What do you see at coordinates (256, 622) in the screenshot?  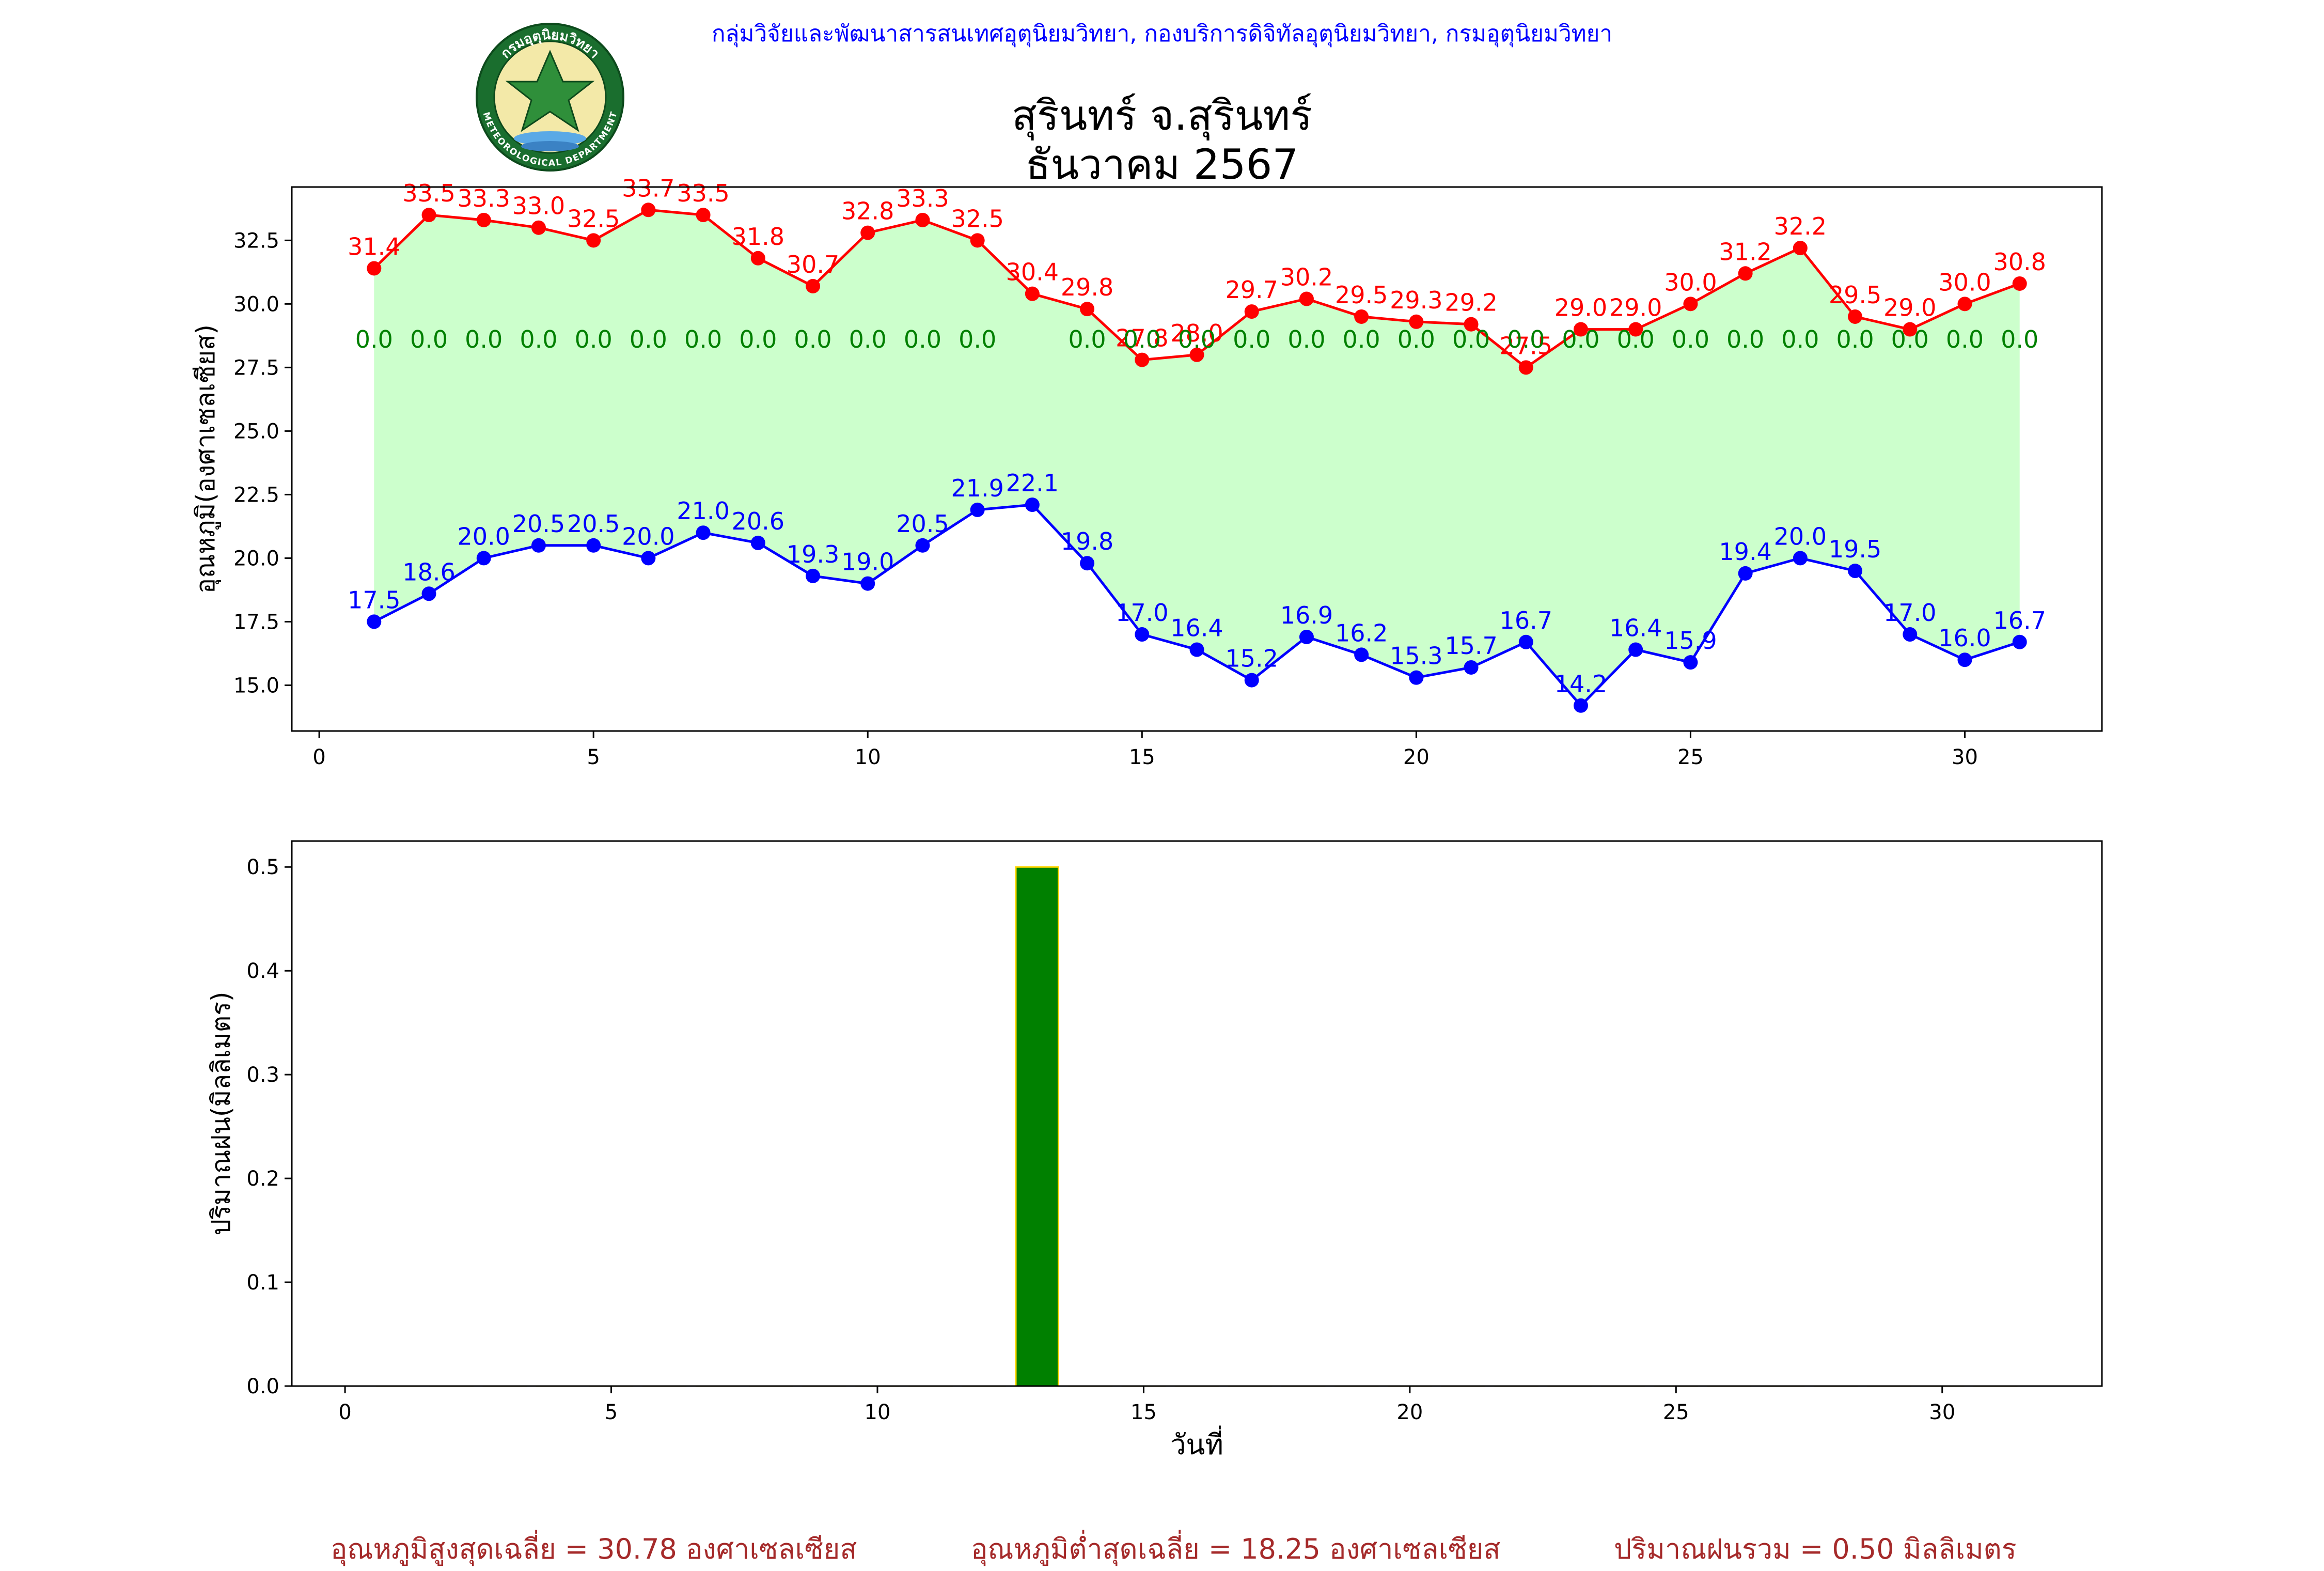 I see `y-tick-label: 17.5` at bounding box center [256, 622].